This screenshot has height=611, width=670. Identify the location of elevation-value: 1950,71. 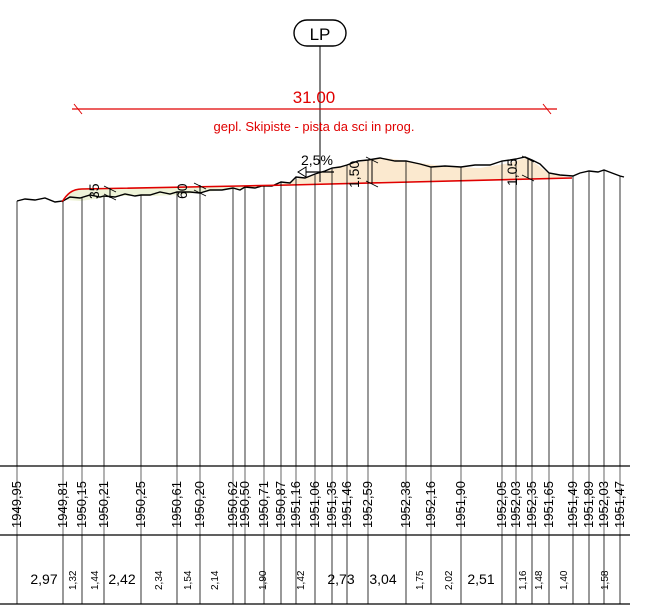
(263, 504).